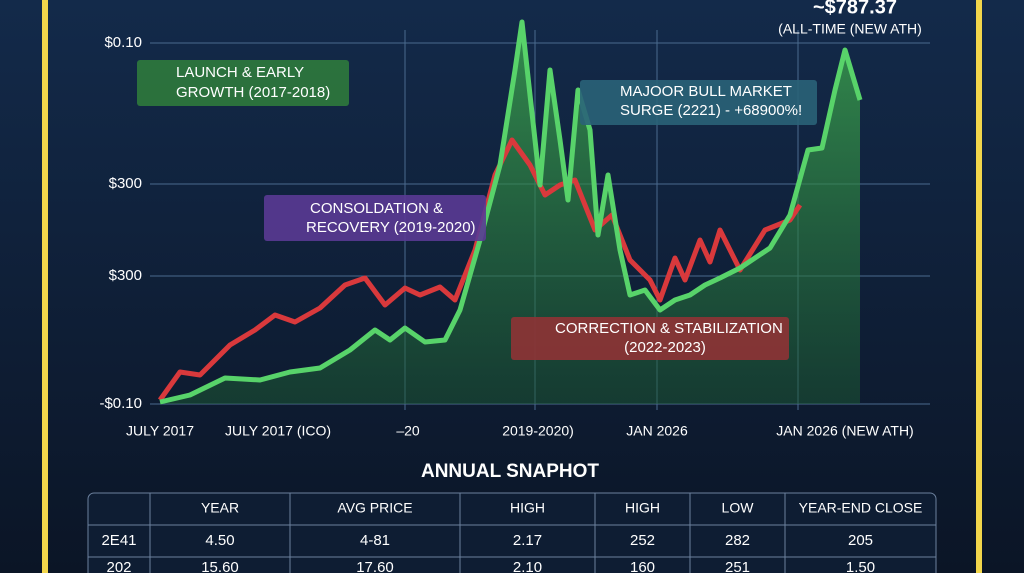 The image size is (1024, 578). I want to click on x-label: –20, so click(408, 431).